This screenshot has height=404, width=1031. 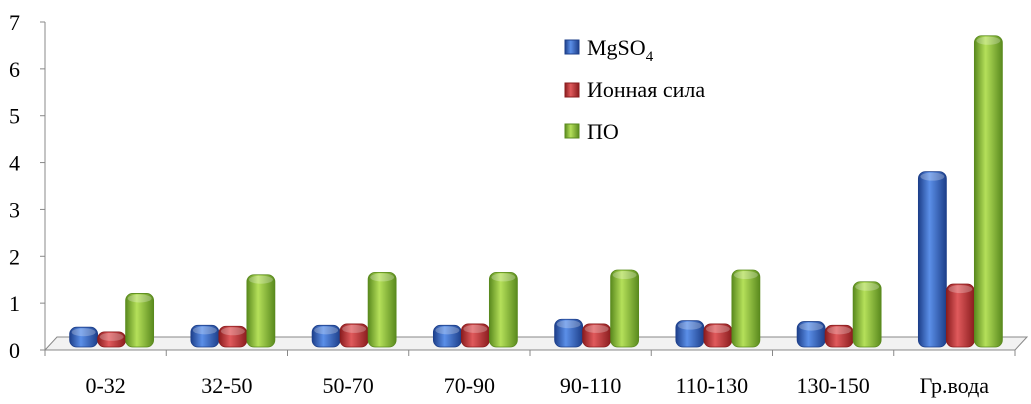 What do you see at coordinates (591, 385) in the screenshot?
I see `x-tick-label: 90-110` at bounding box center [591, 385].